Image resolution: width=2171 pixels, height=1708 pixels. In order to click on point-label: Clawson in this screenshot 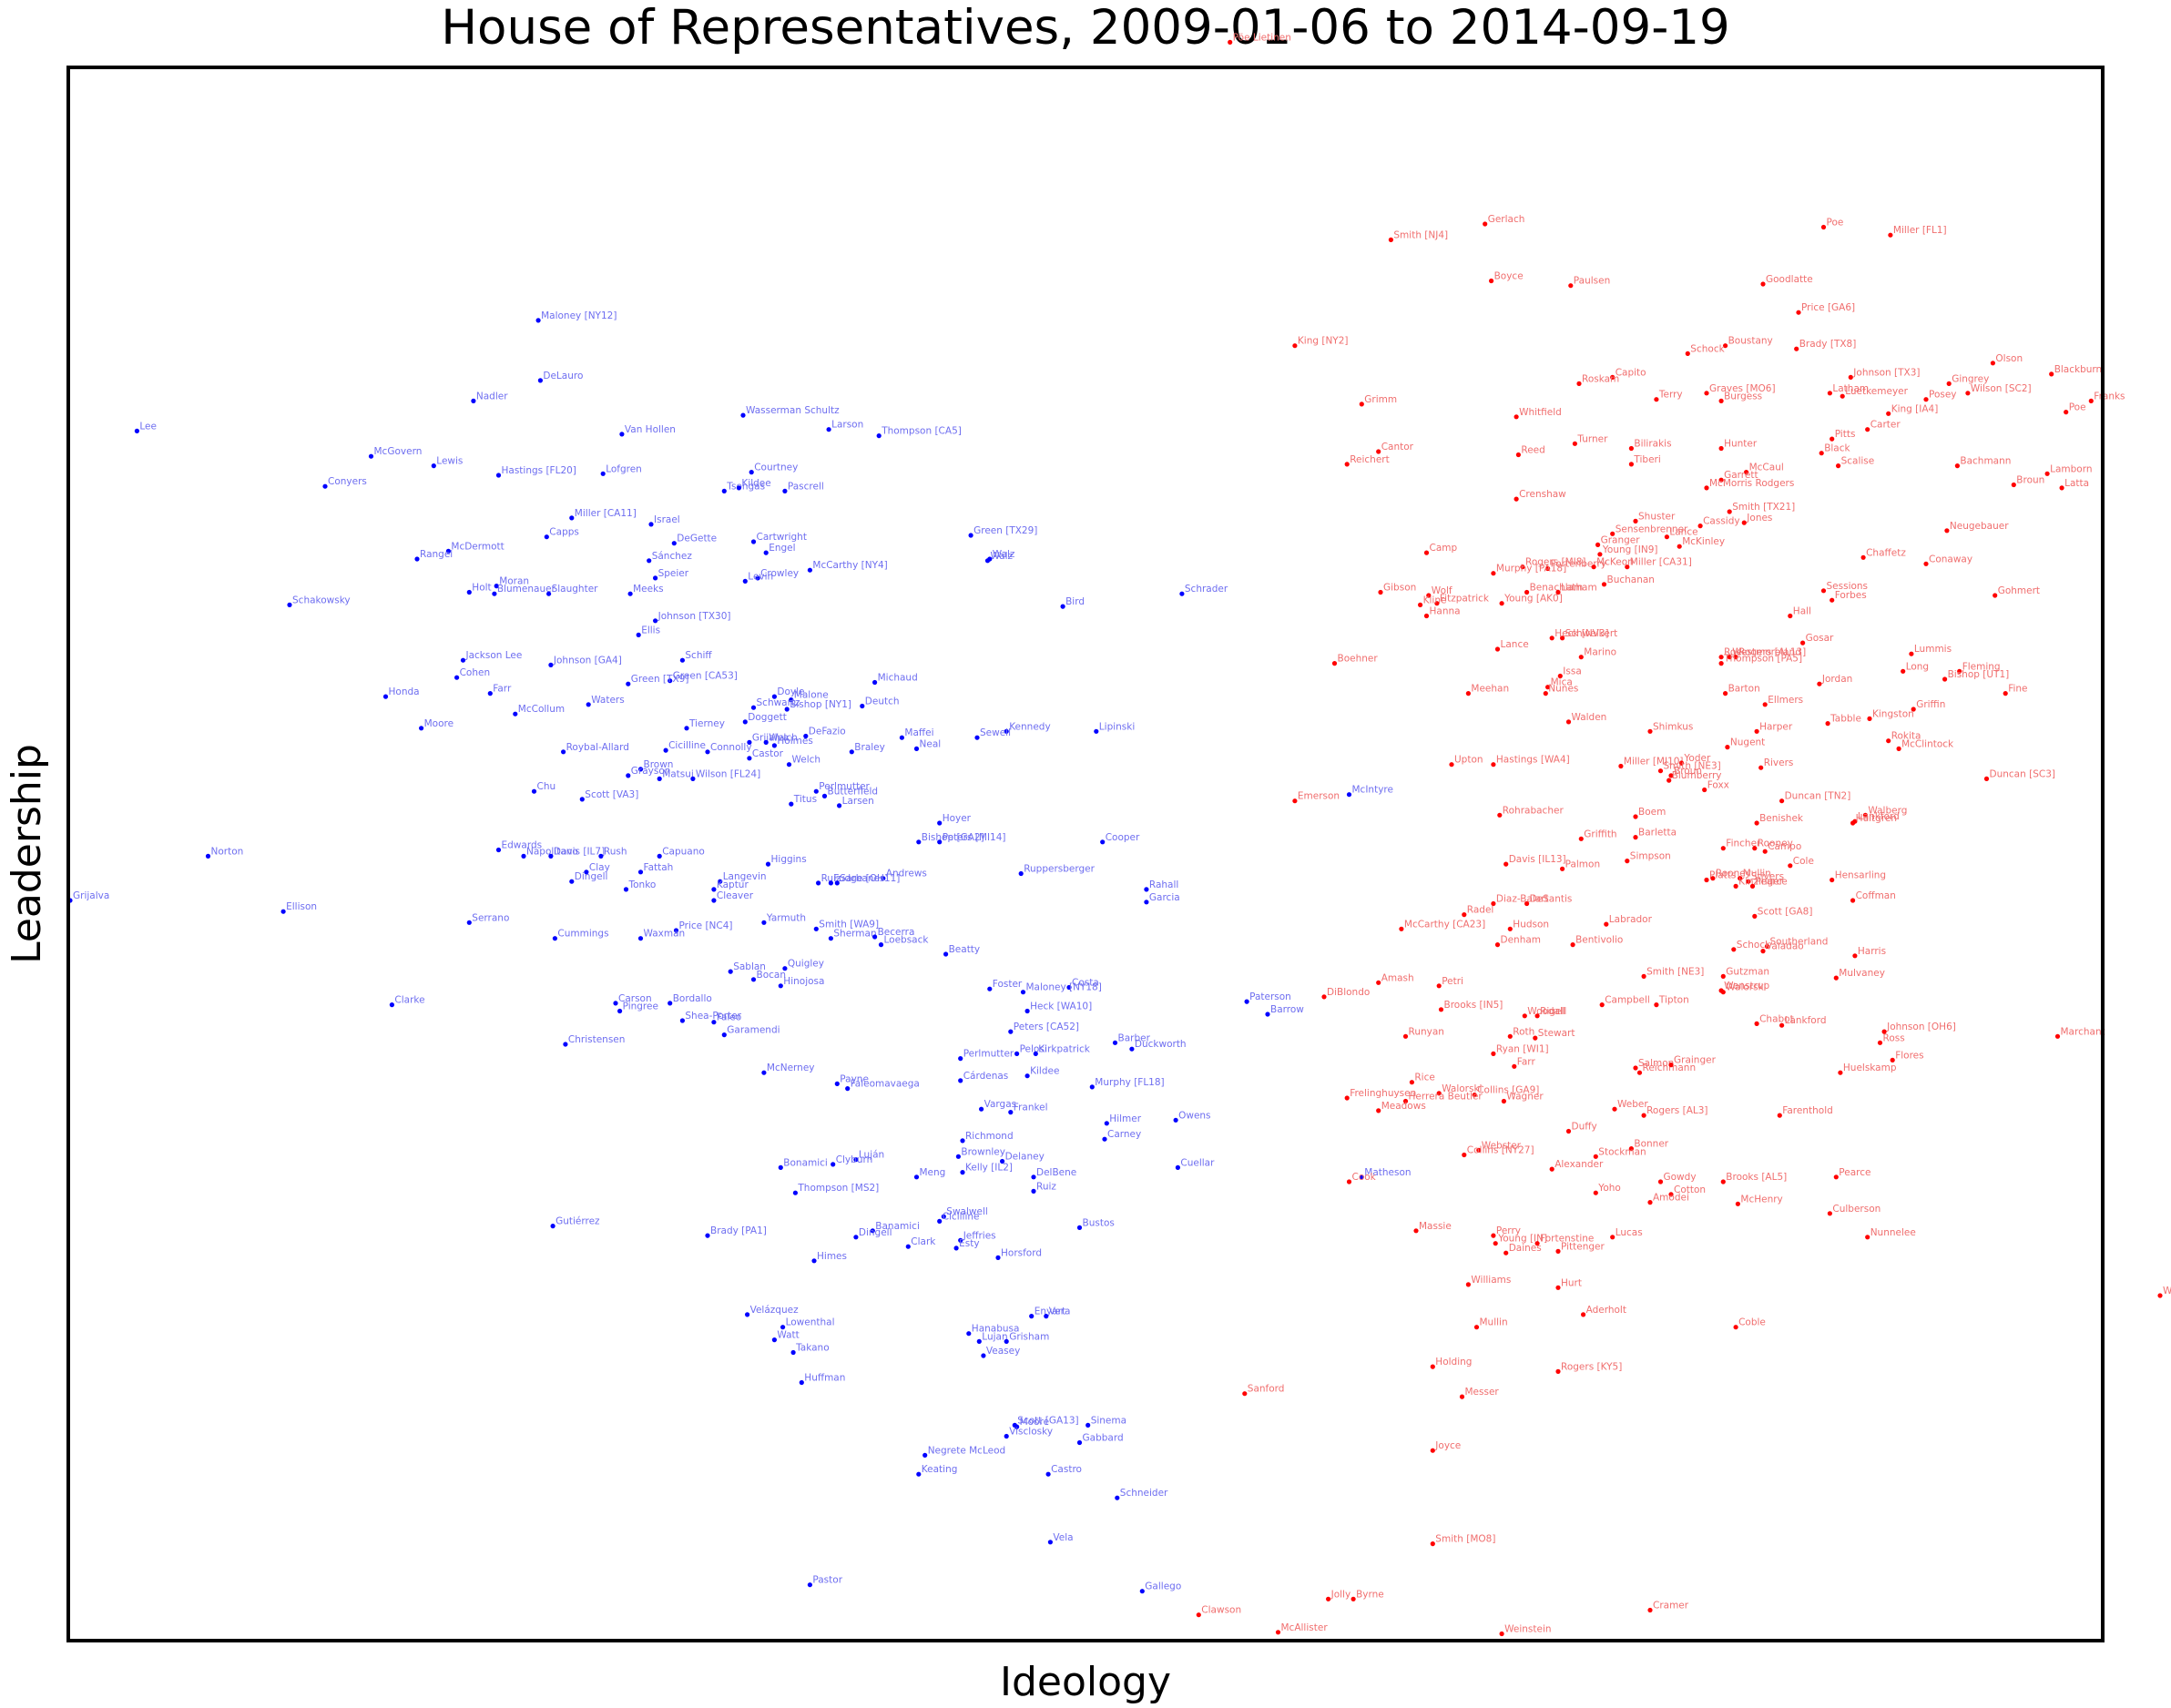, I will do `click(1221, 1610)`.